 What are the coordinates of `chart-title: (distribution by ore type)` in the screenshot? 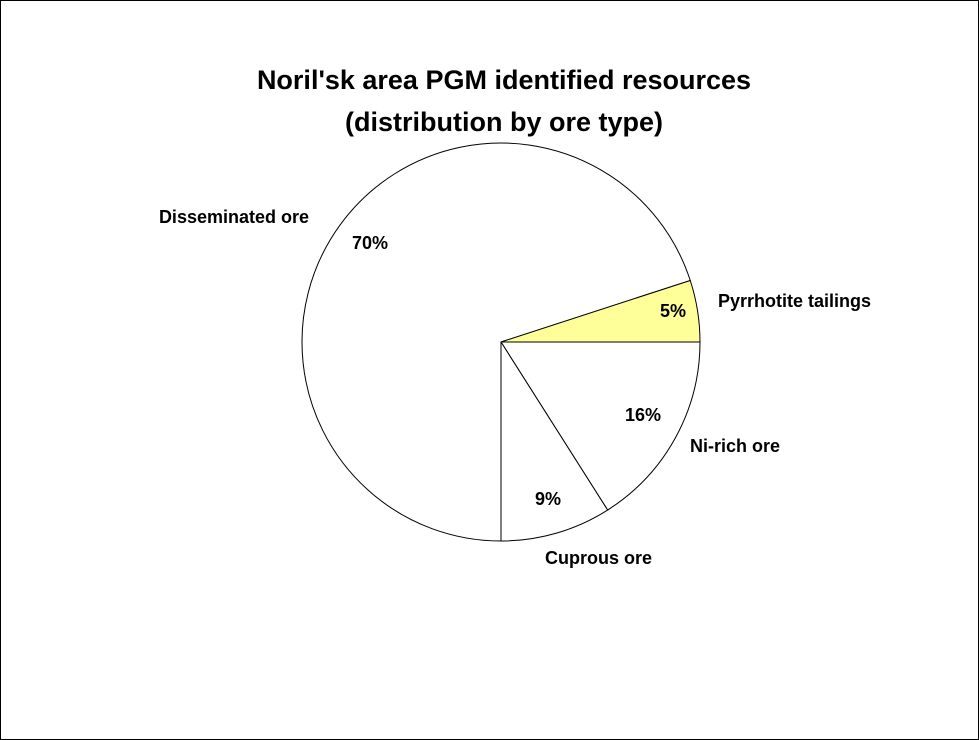 It's located at (504, 122).